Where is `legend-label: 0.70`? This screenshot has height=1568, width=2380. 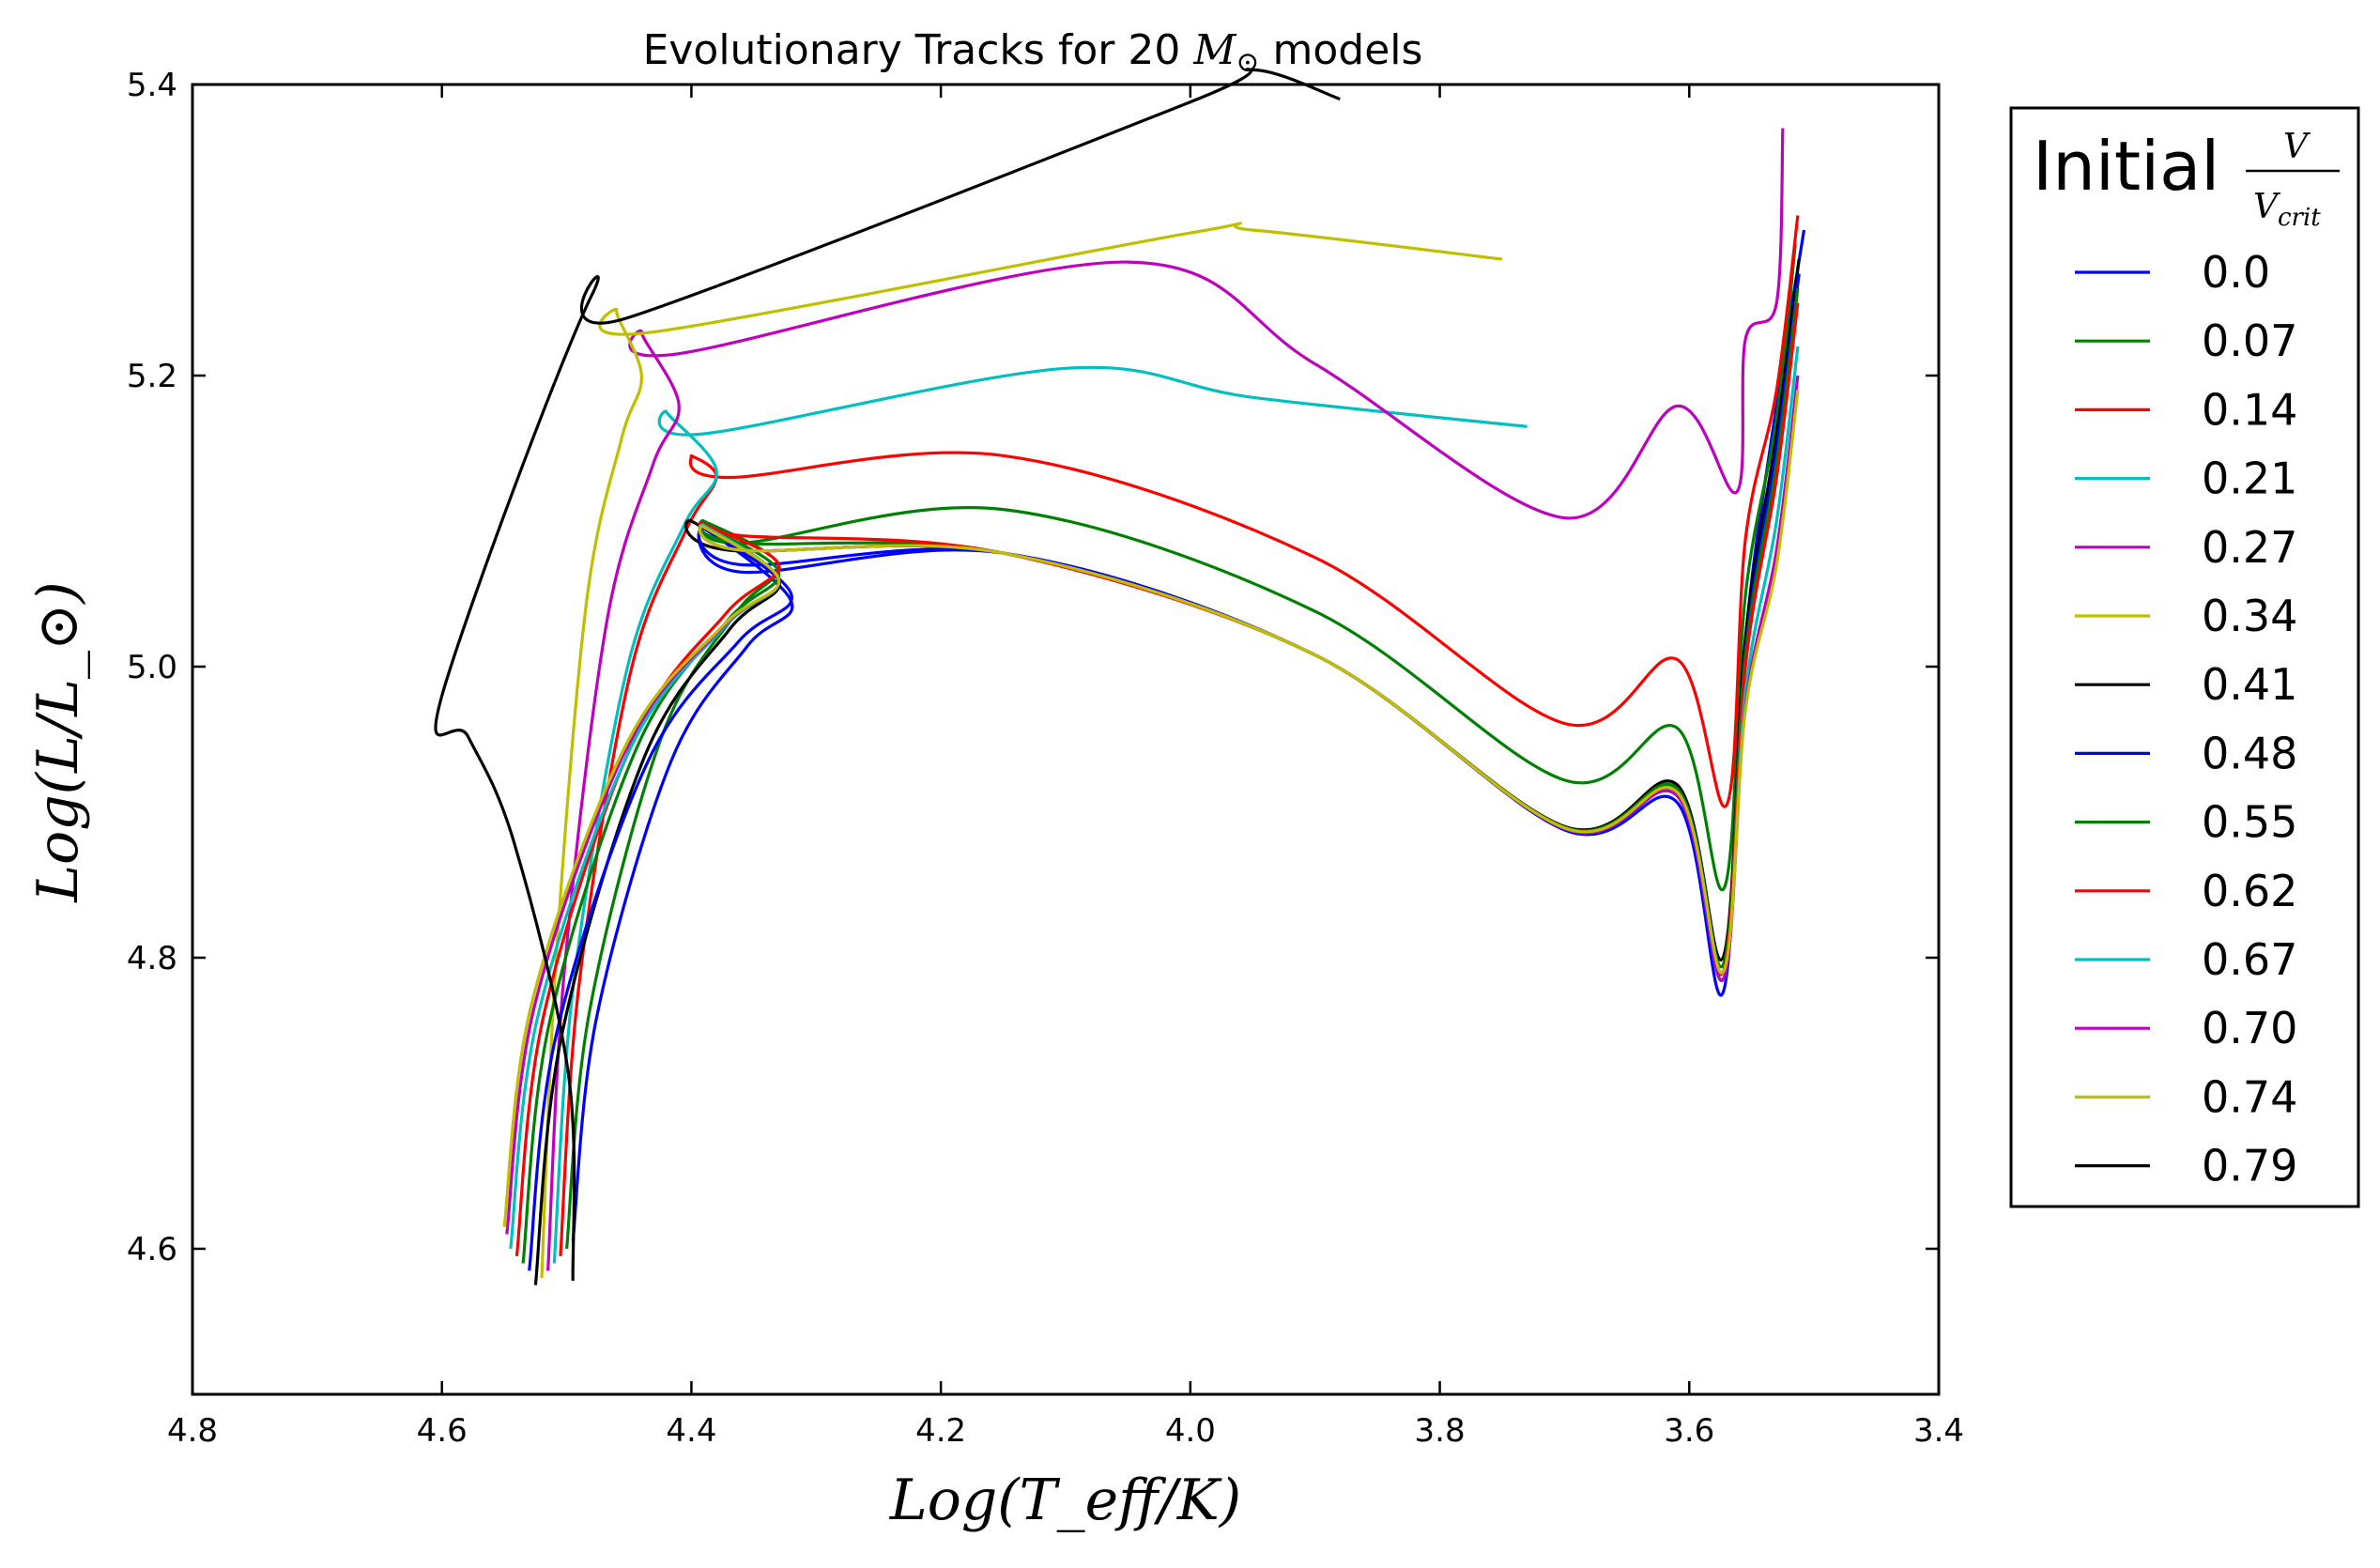 legend-label: 0.70 is located at coordinates (2249, 1028).